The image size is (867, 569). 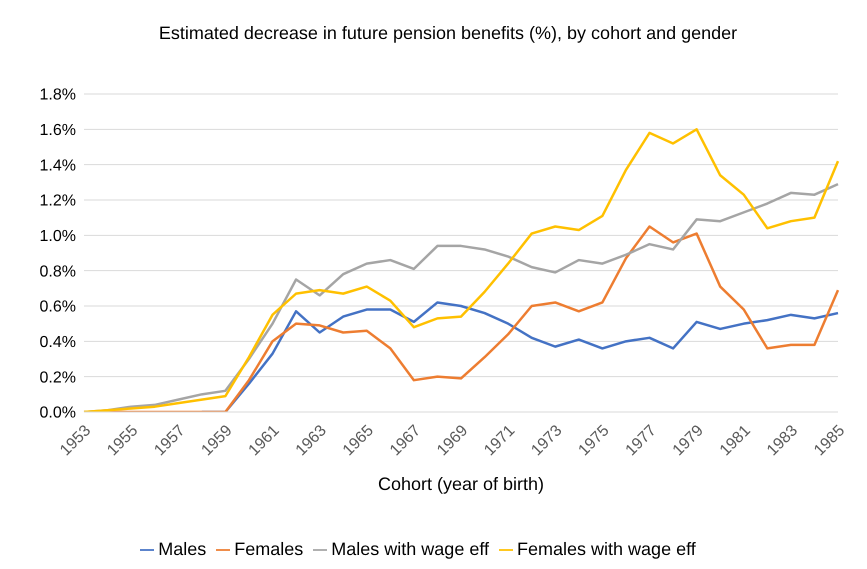 I want to click on y-tick-label: 0.2%, so click(x=58, y=377).